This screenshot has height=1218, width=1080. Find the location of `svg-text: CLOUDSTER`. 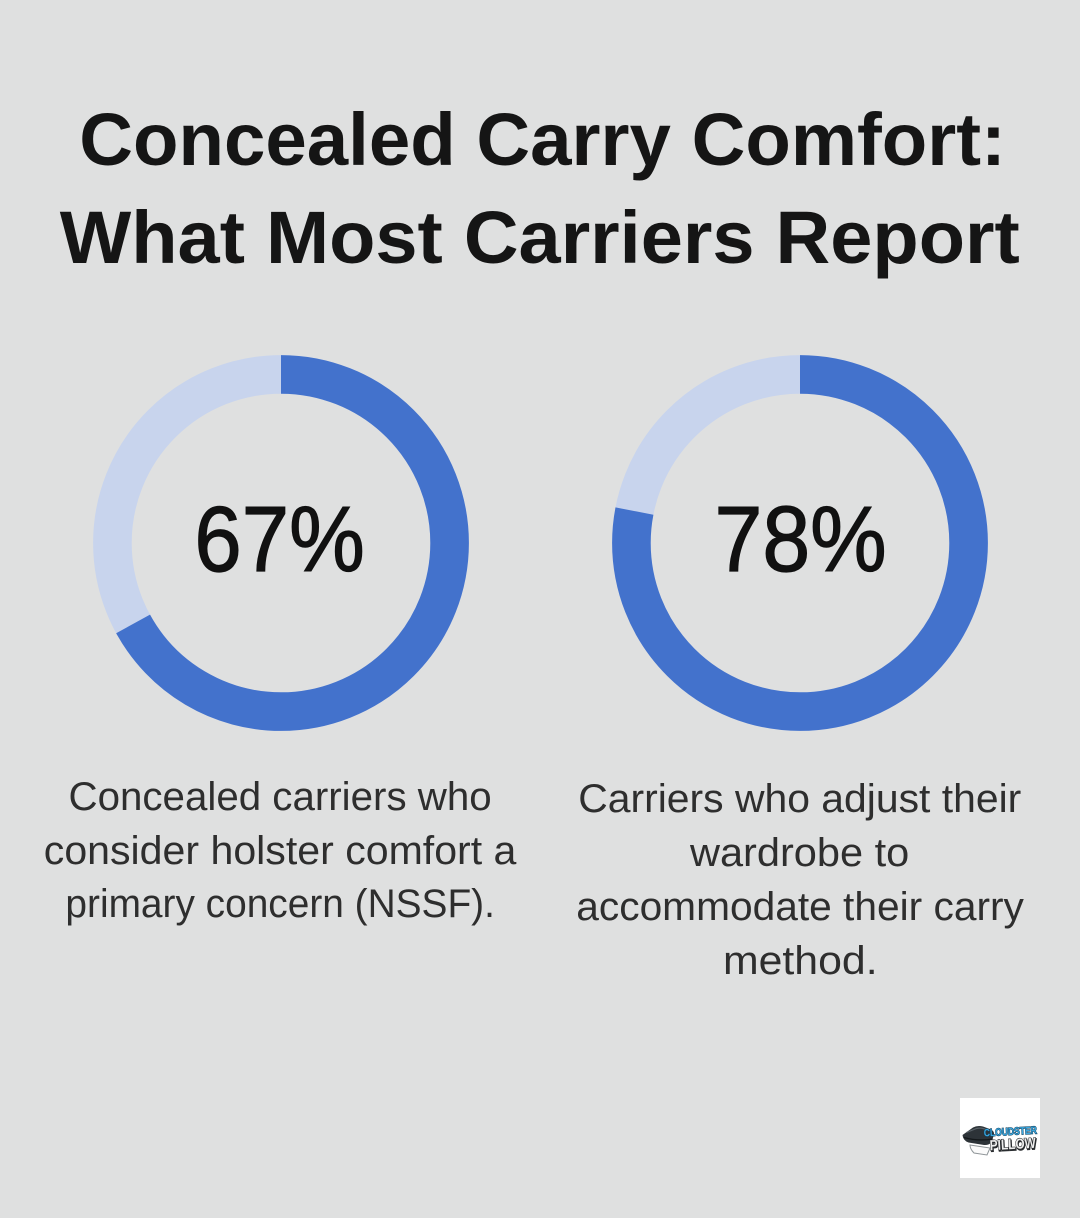

svg-text: CLOUDSTER is located at coordinates (1011, 1132).